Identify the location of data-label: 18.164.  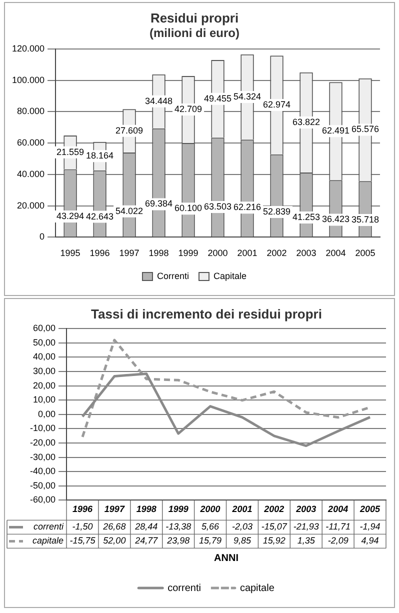
(100, 155).